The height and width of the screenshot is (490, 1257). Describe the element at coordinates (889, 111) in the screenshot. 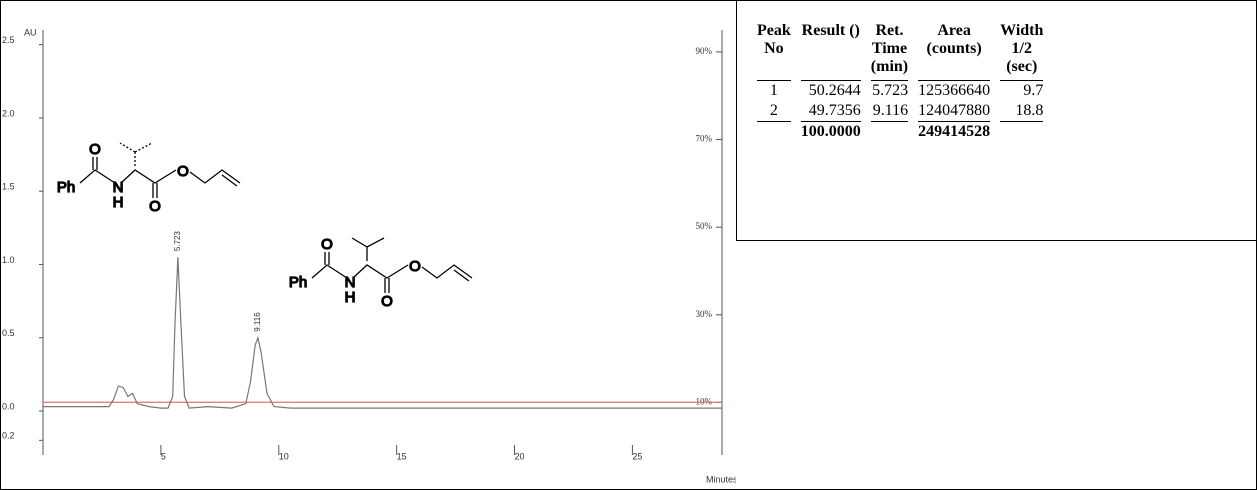

I see `cell: 9.116` at that location.